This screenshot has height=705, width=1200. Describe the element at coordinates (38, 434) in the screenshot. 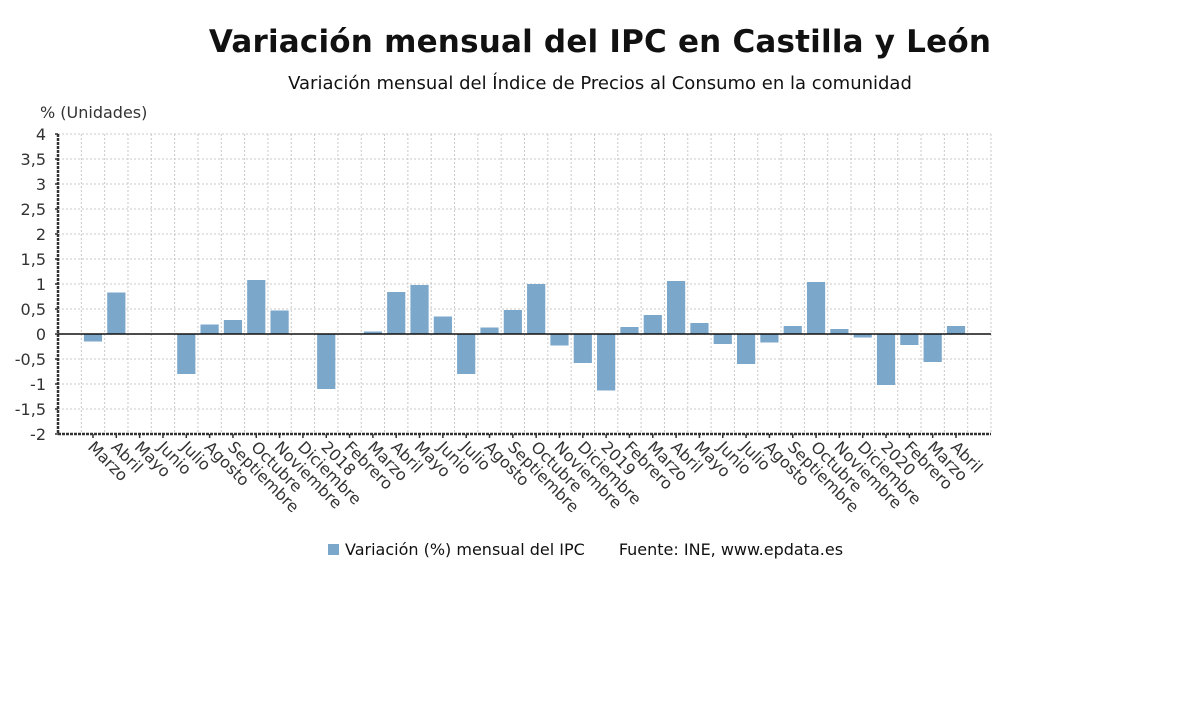

I see `y-tick-label: -2` at that location.